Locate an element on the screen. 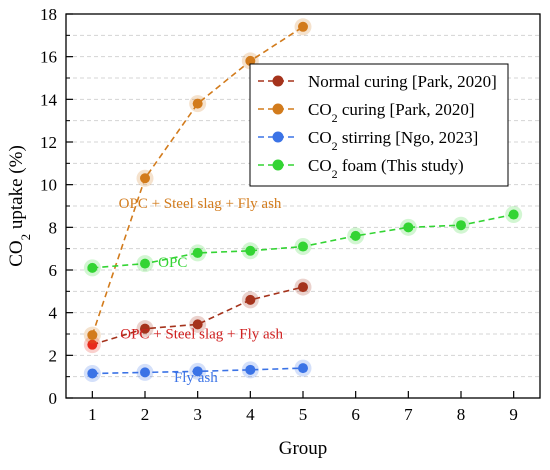  y-tick-label: 4 is located at coordinates (53, 313).